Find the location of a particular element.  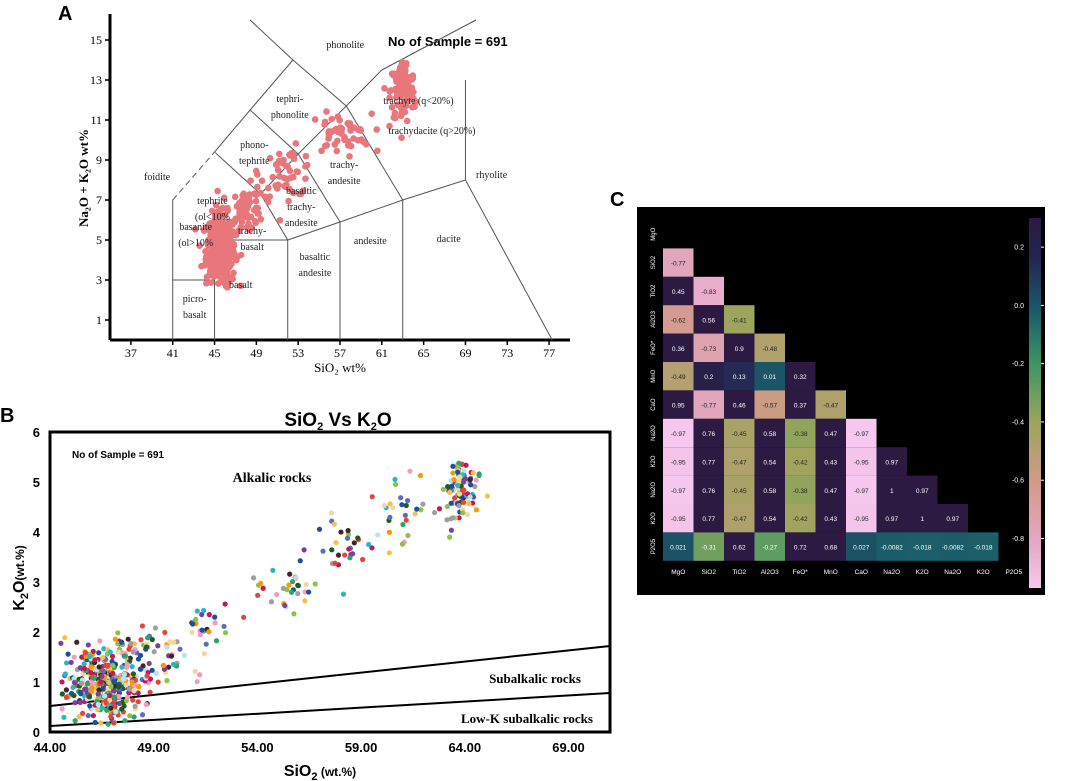

chart-a-y-tick-label: 9 is located at coordinates (99, 160).